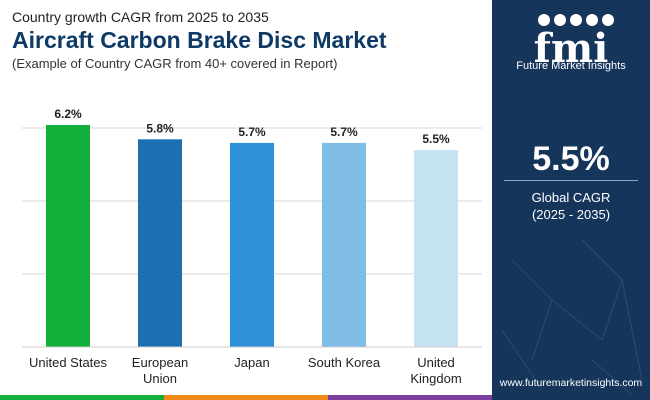 Image resolution: width=650 pixels, height=400 pixels. Describe the element at coordinates (571, 383) in the screenshot. I see `website-link: www.futuremarketinsights.com` at that location.